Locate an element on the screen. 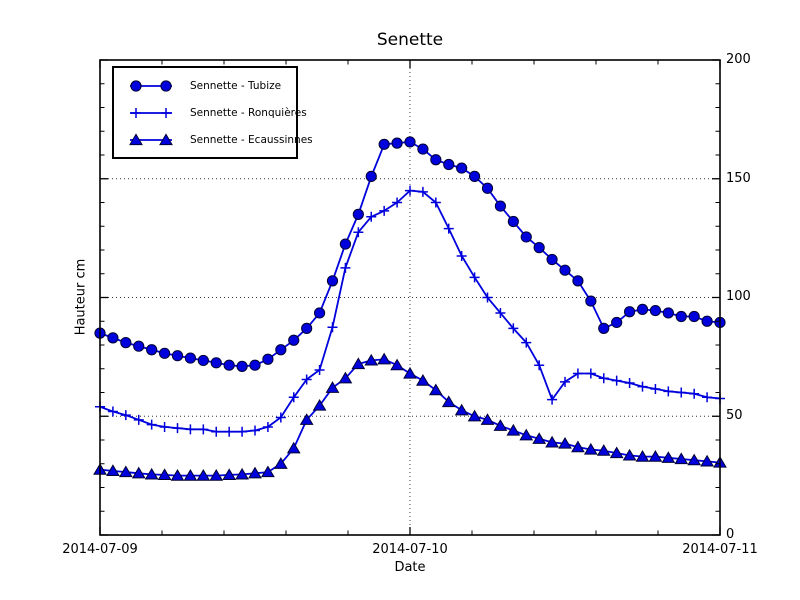 The width and height of the screenshot is (800, 600). y-axis-label: Hauteur cm is located at coordinates (81, 297).